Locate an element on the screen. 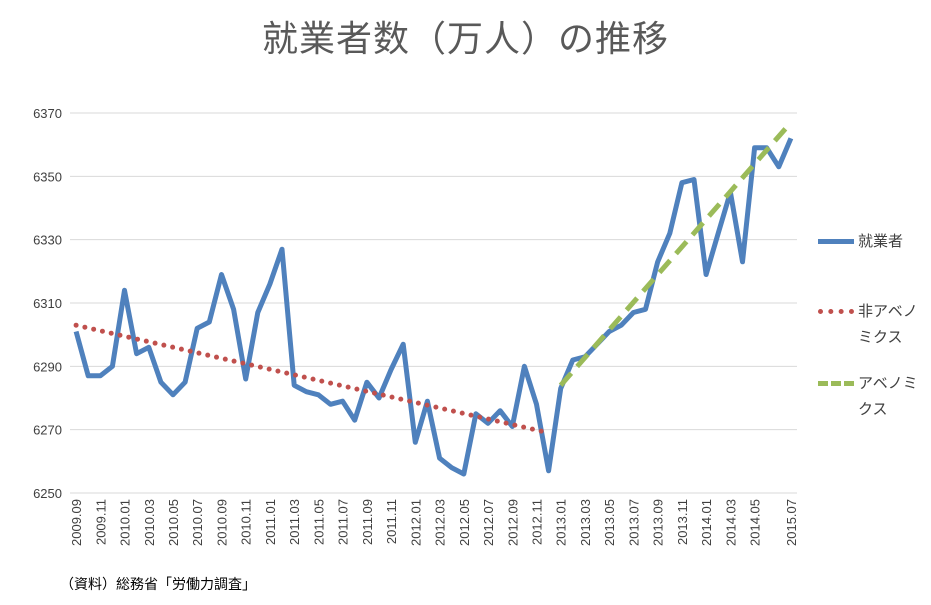 This screenshot has height=605, width=931. legend-swatch-solid is located at coordinates (836, 241).